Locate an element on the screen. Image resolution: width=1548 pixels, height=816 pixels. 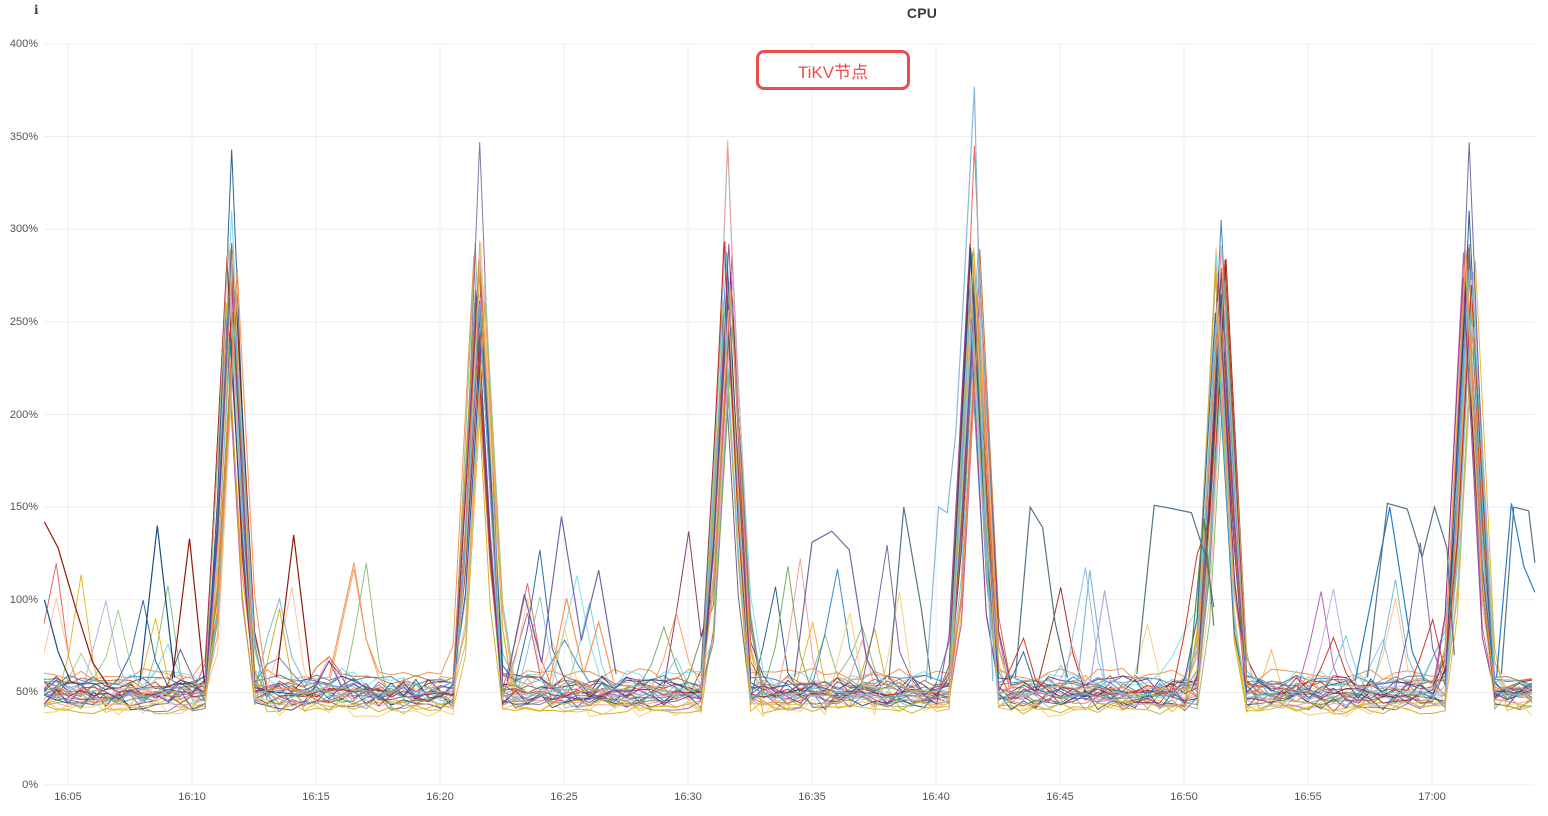
tikv-annotation-label: TiKV节点 is located at coordinates (833, 72).